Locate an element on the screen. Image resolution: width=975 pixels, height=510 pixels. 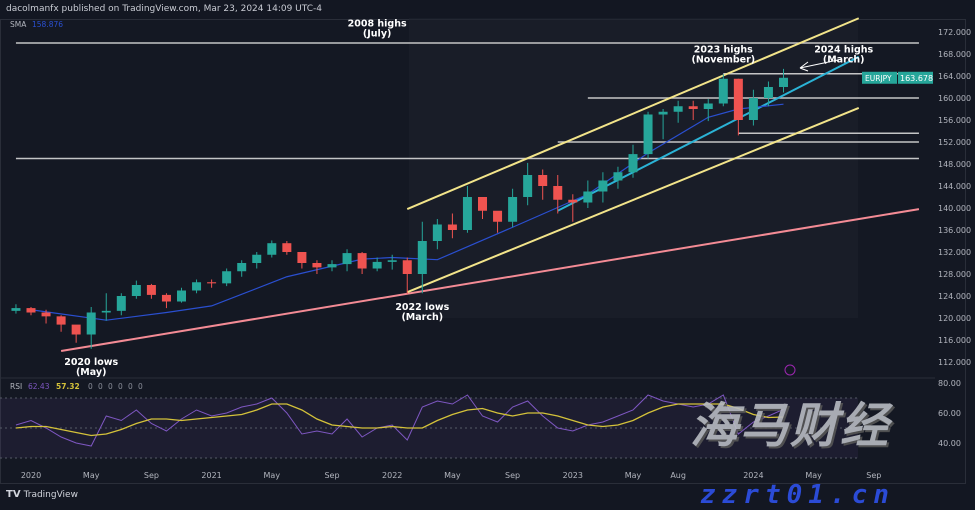
rsi-tick-label: 40.00 is located at coordinates (949, 443).